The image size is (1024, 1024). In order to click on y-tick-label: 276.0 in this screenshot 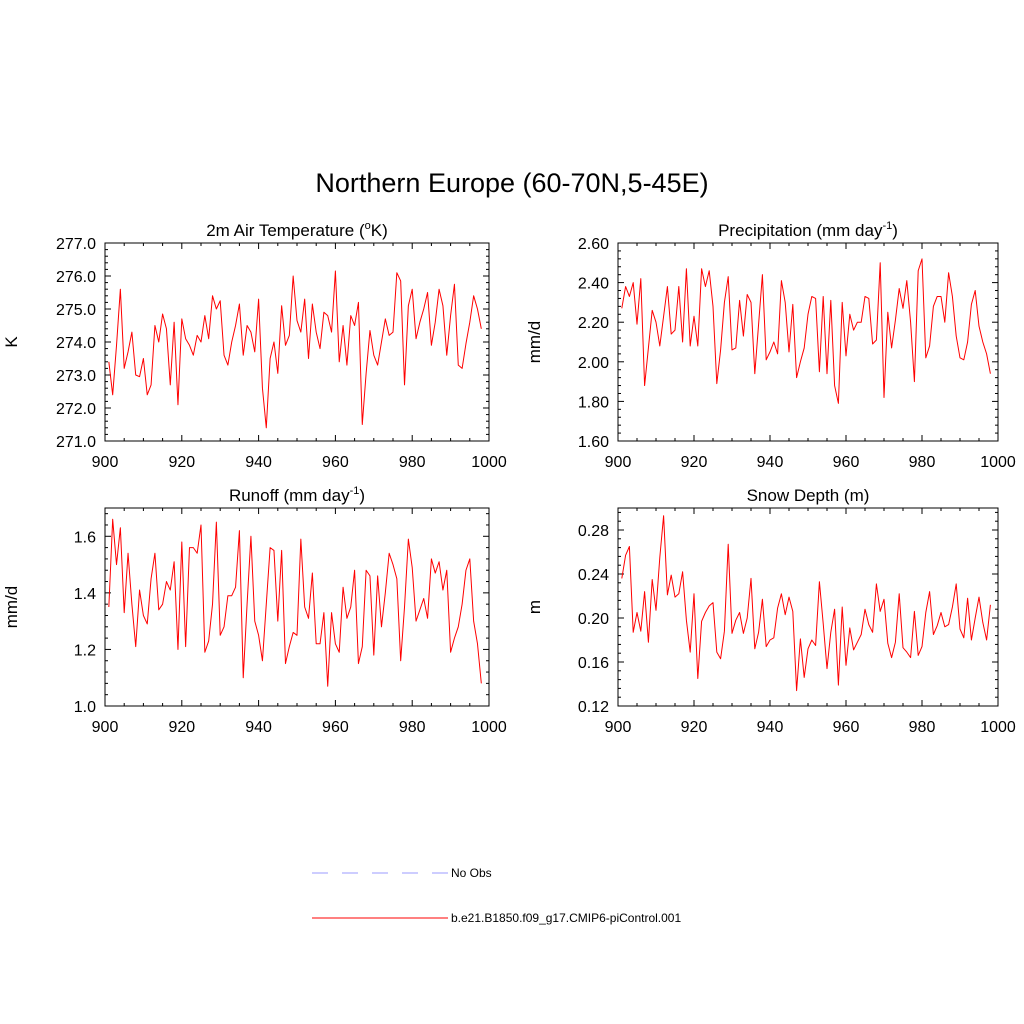, I will do `click(76, 277)`.